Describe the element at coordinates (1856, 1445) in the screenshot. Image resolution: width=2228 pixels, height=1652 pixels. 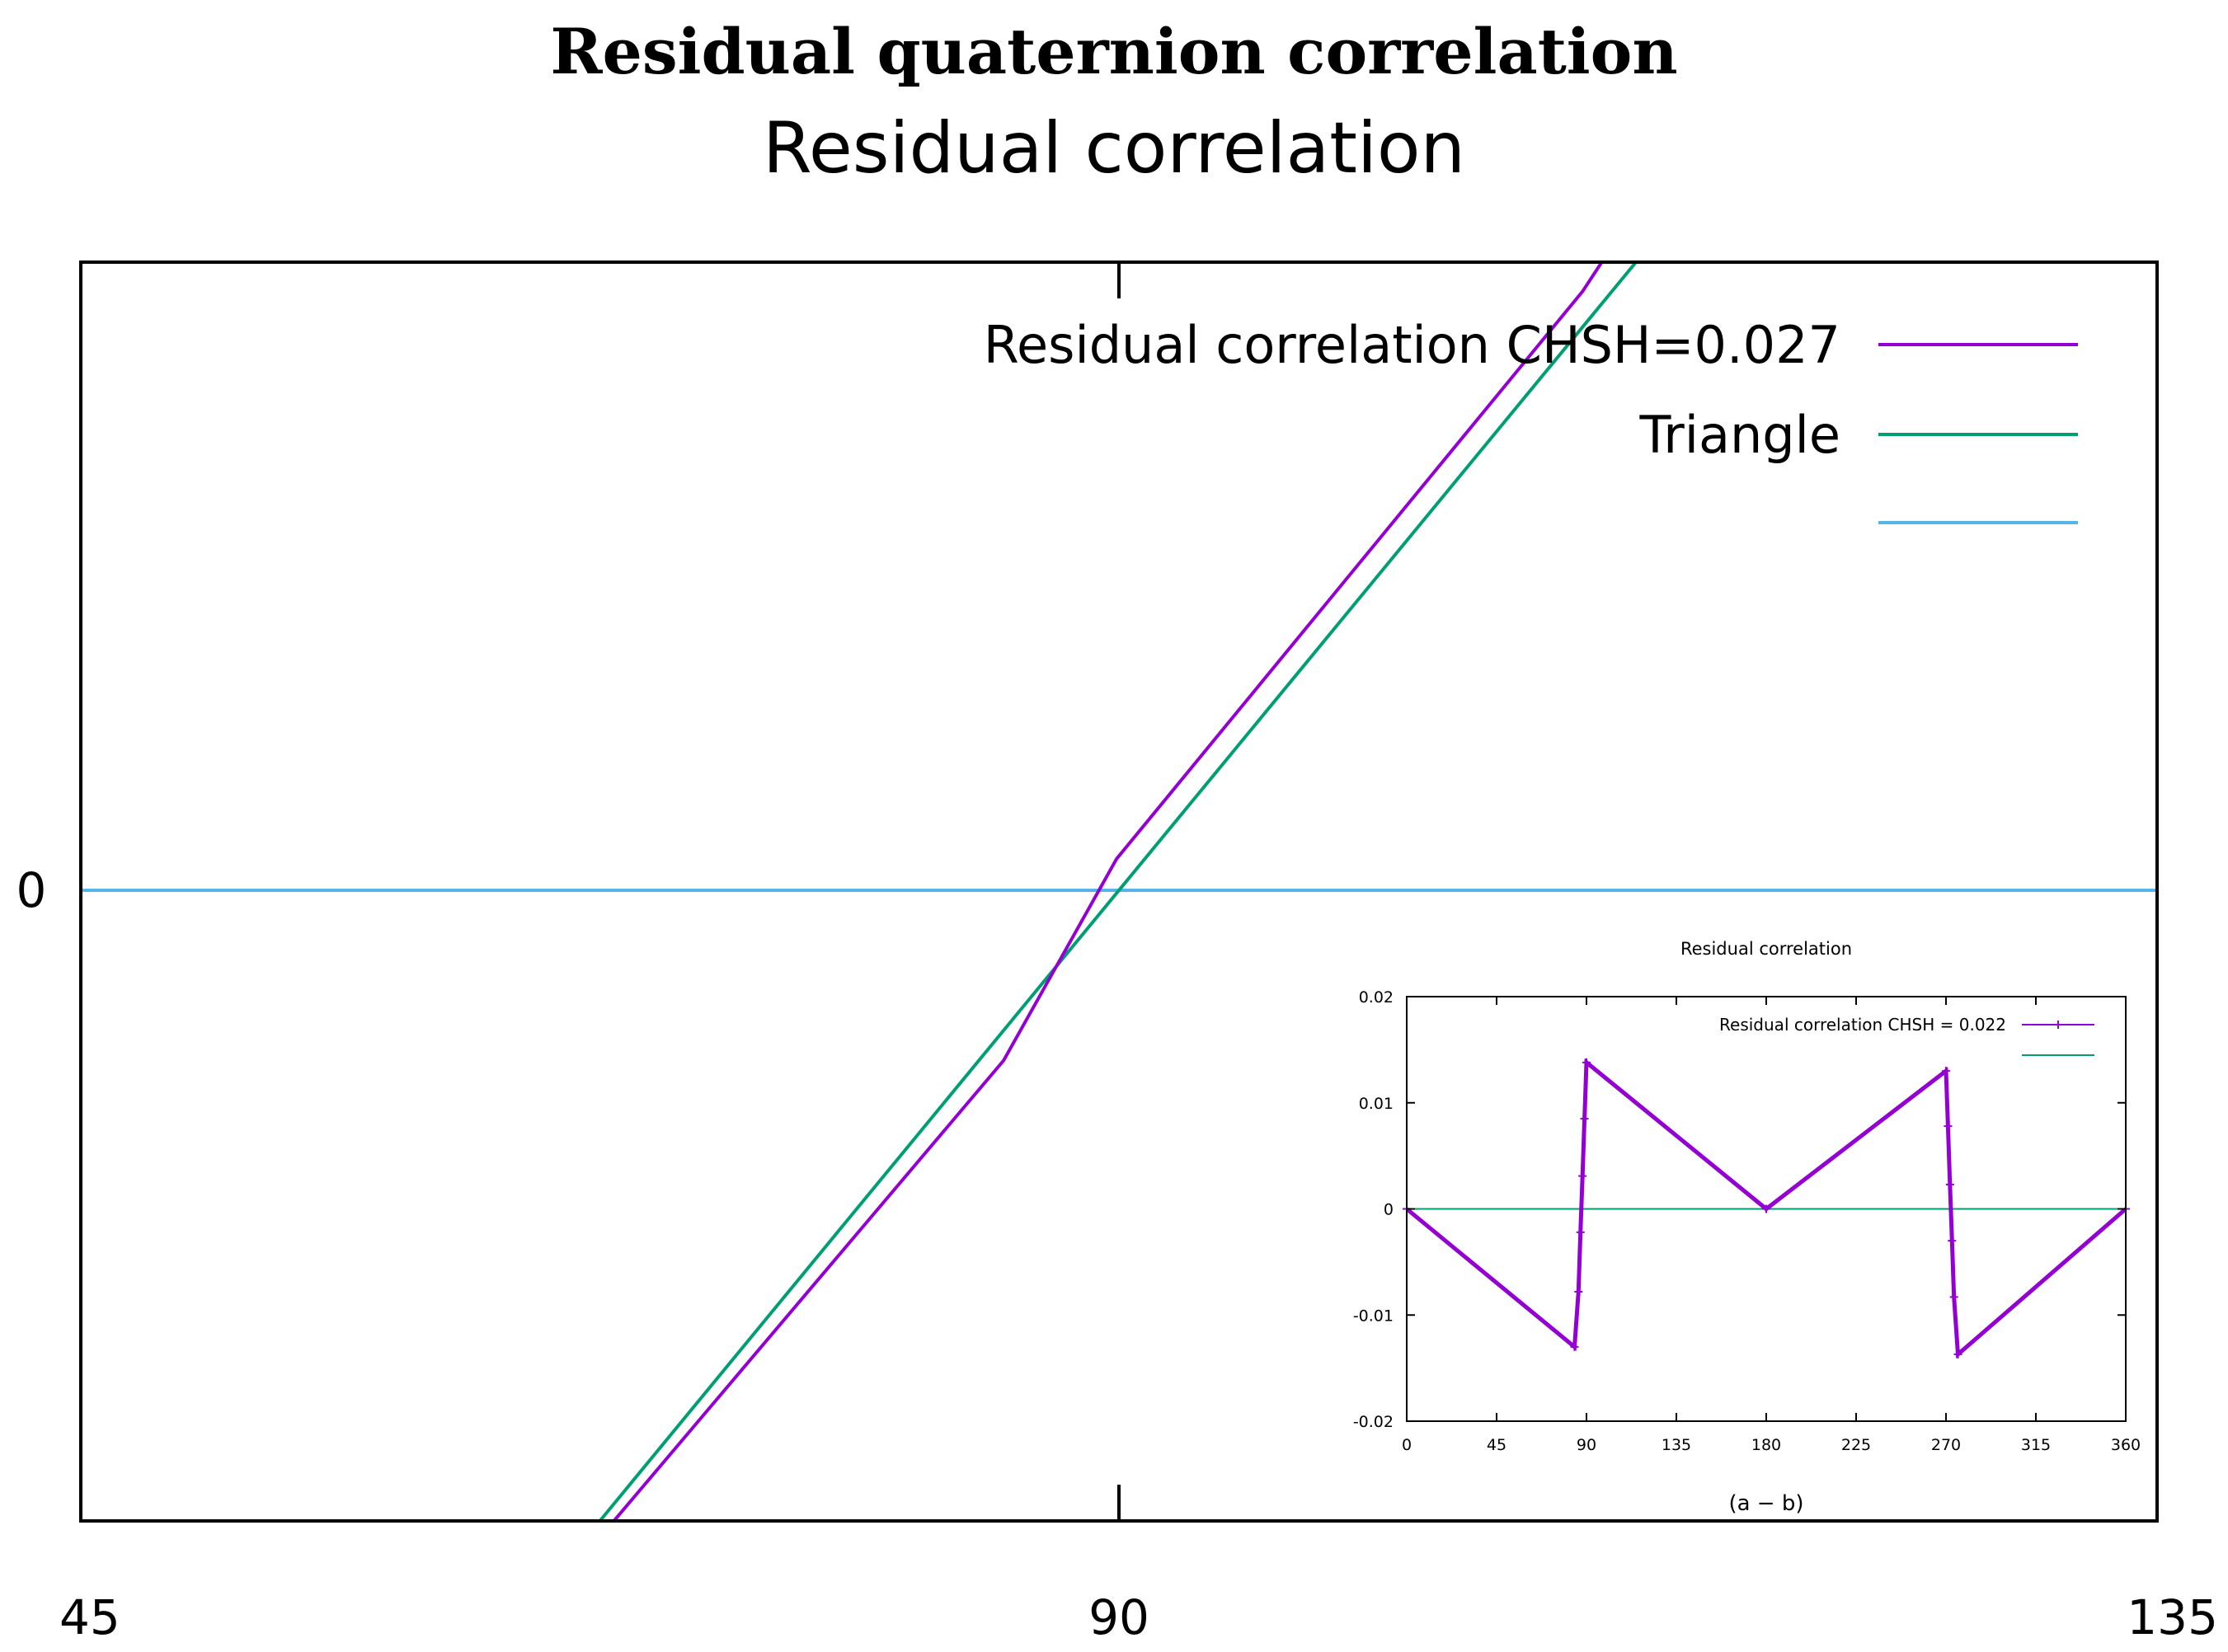
I see `inset-x-tick-label: 225` at that location.